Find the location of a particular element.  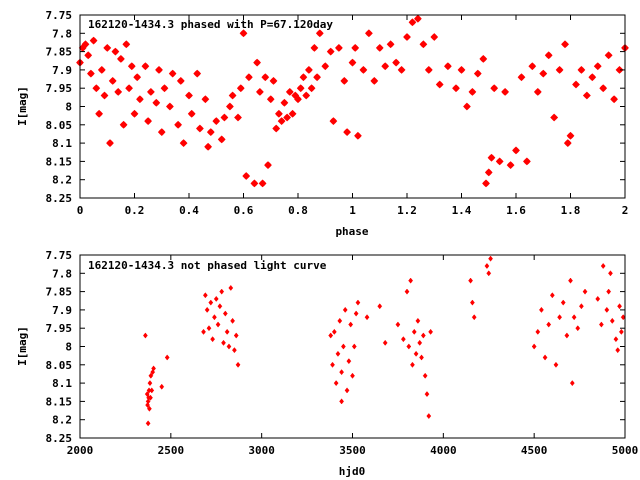

unphased-plot-title: 162120-1434.3 not phased light curve is located at coordinates (207, 265).